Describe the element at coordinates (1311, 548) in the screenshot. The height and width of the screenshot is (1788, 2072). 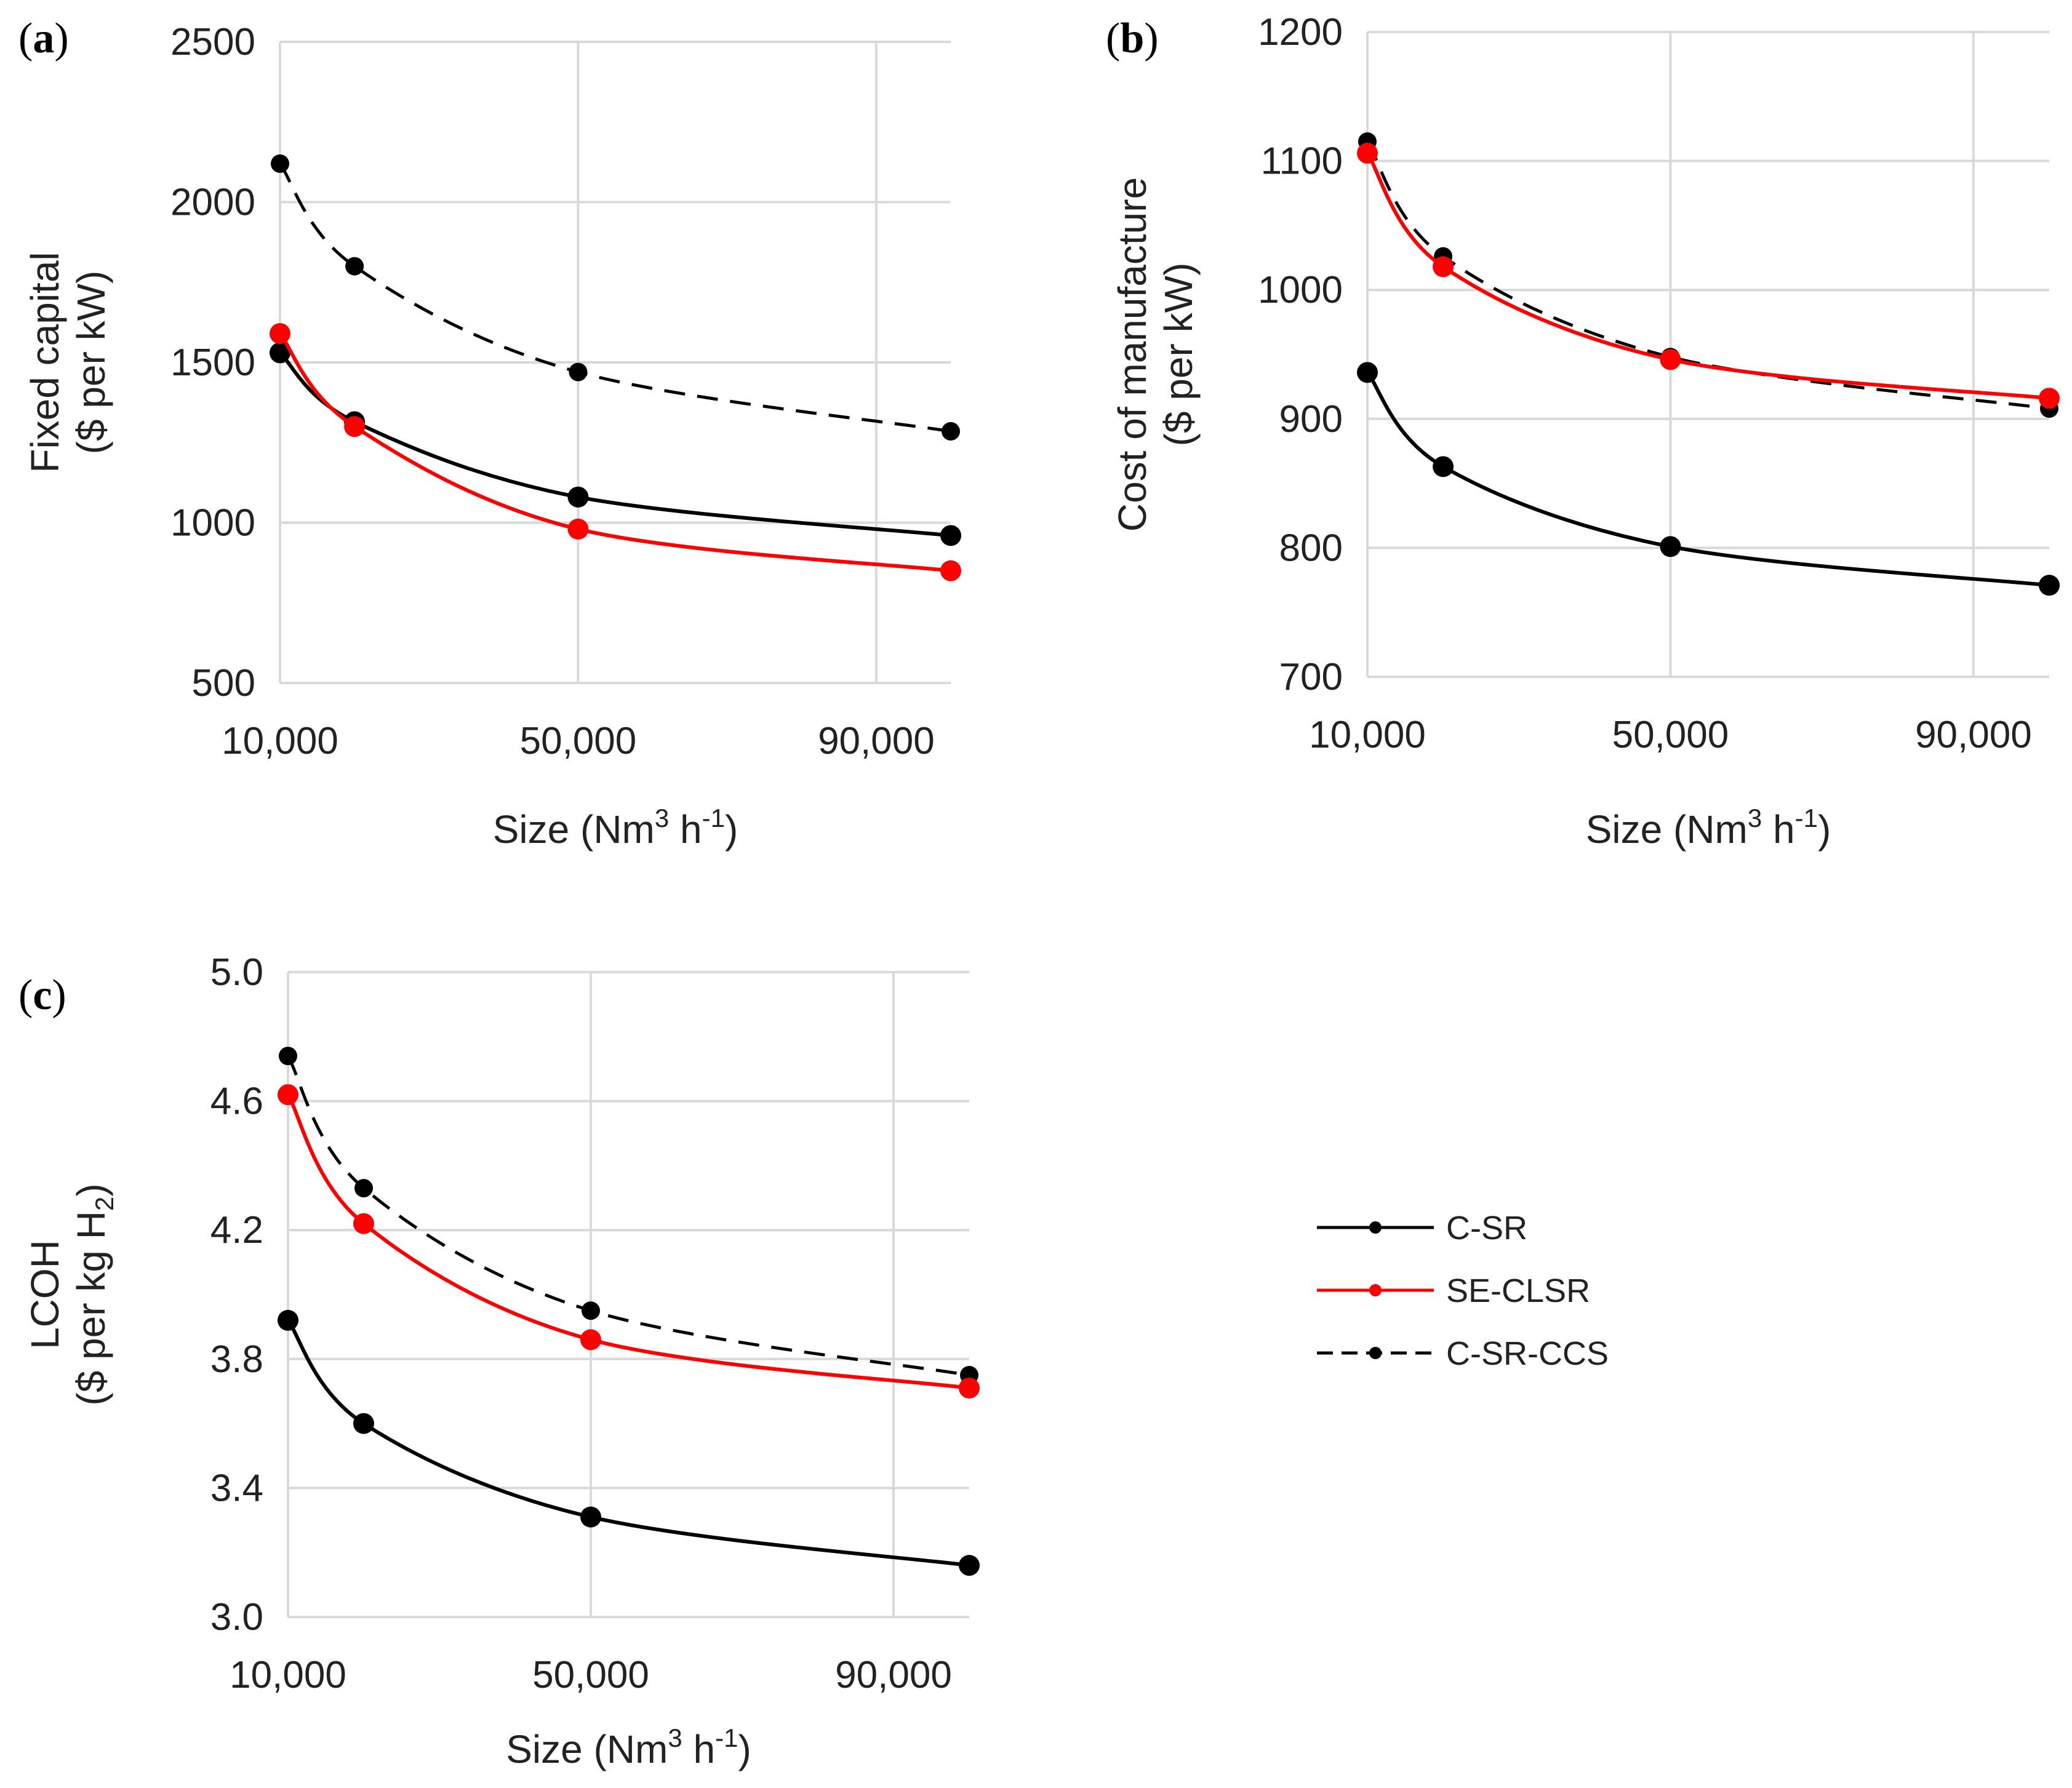
I see `y-tick-label: 800` at that location.